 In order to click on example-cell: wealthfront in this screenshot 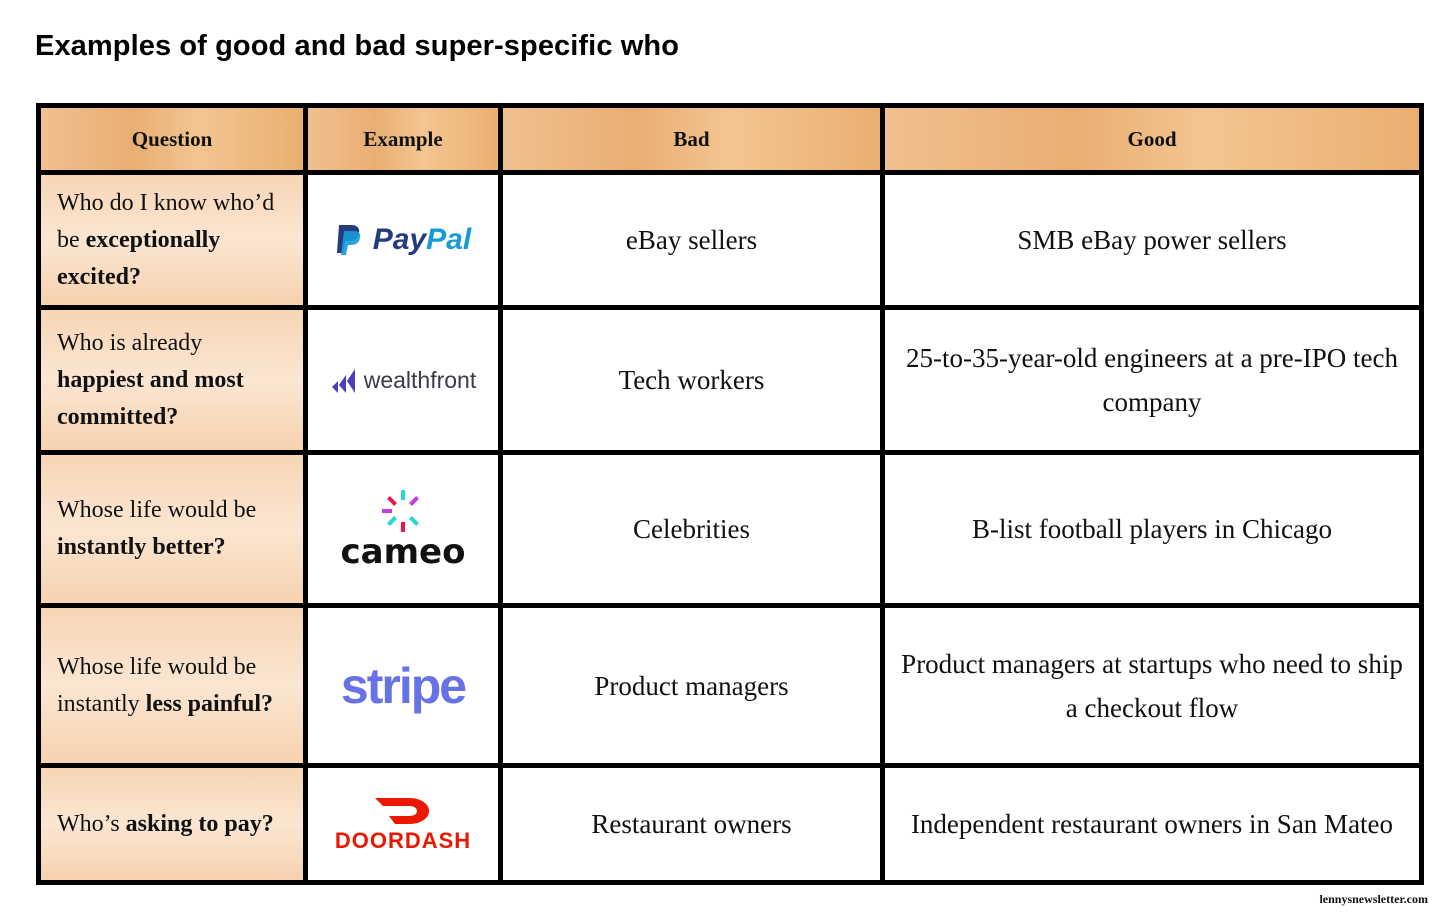, I will do `click(403, 380)`.